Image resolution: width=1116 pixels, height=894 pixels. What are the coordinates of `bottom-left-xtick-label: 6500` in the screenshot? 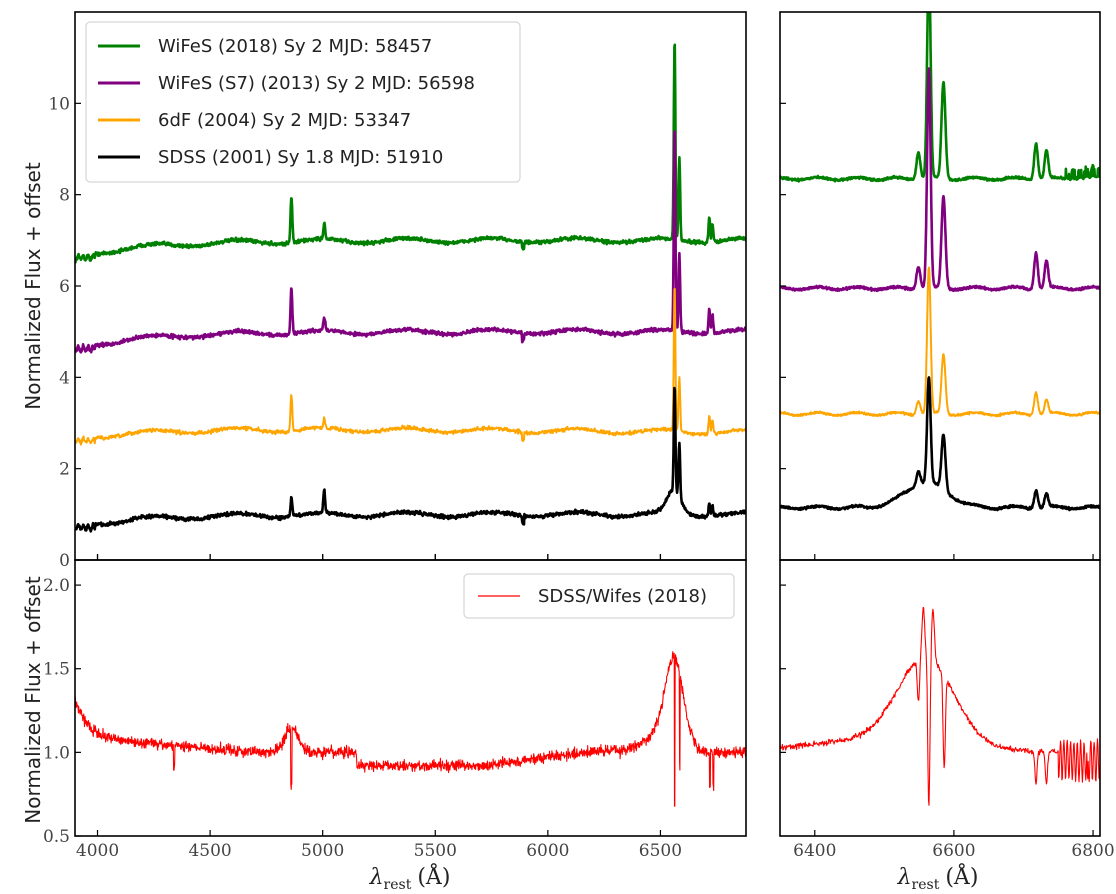 It's located at (660, 851).